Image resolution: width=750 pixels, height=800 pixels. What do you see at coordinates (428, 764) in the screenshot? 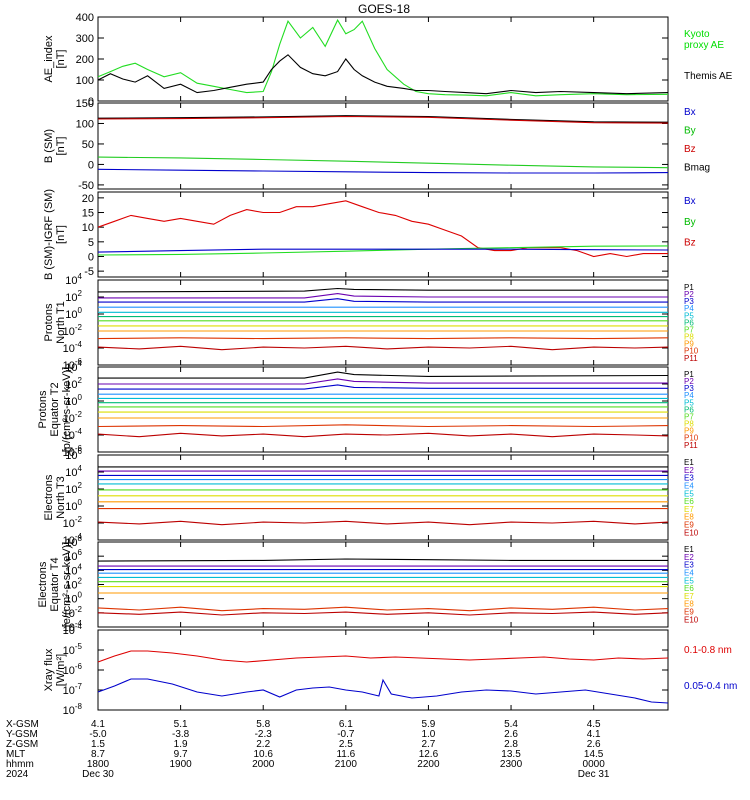
I see `ephemeris-value: 2200` at bounding box center [428, 764].